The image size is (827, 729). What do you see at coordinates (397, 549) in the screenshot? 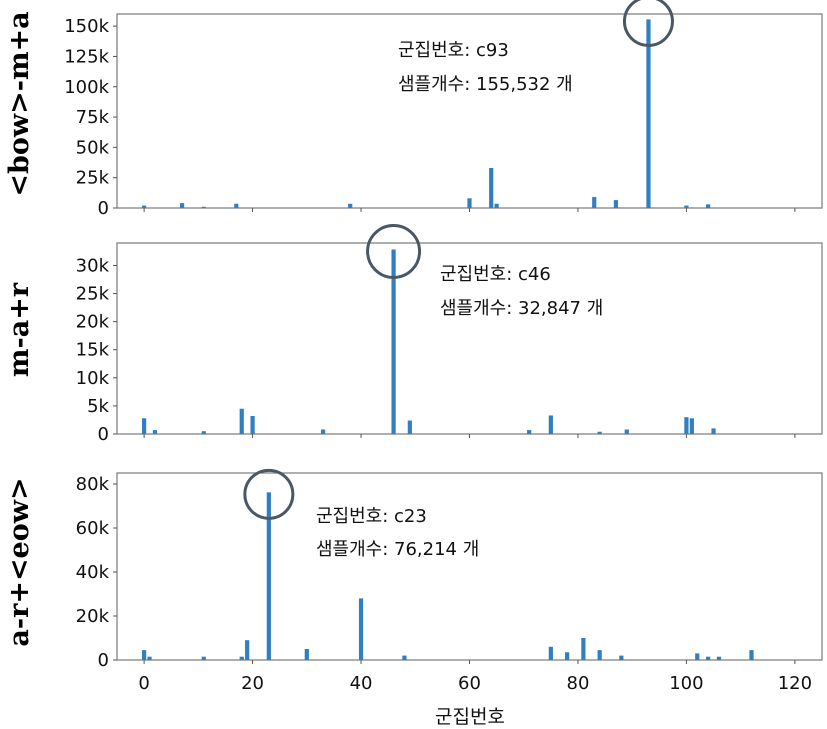
I see `annotation-line-2: 샘플개수: 76,214 개` at bounding box center [397, 549].